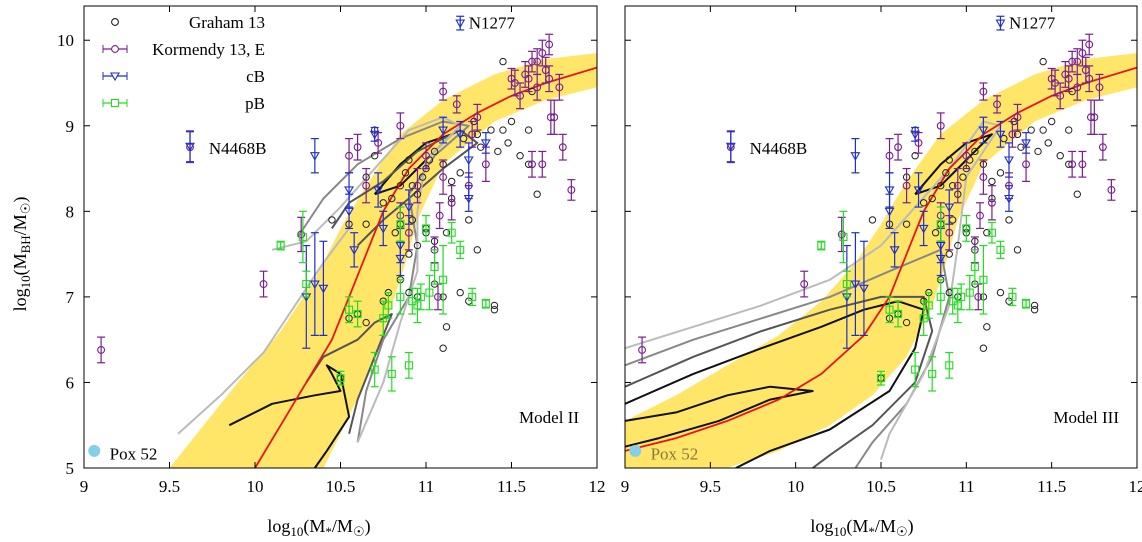  I want to click on legend-label-2: cB, so click(255, 76).